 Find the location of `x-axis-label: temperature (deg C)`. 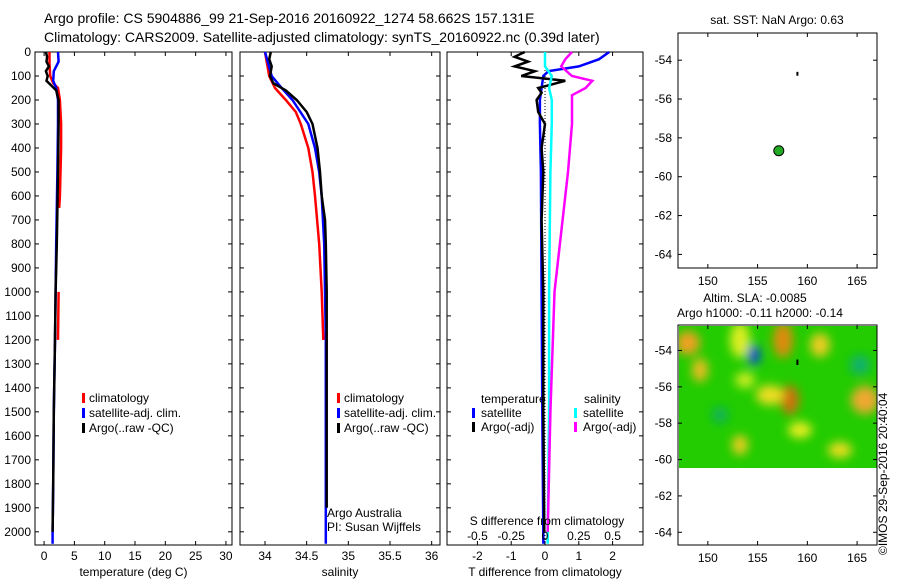

x-axis-label: temperature (deg C) is located at coordinates (133, 572).